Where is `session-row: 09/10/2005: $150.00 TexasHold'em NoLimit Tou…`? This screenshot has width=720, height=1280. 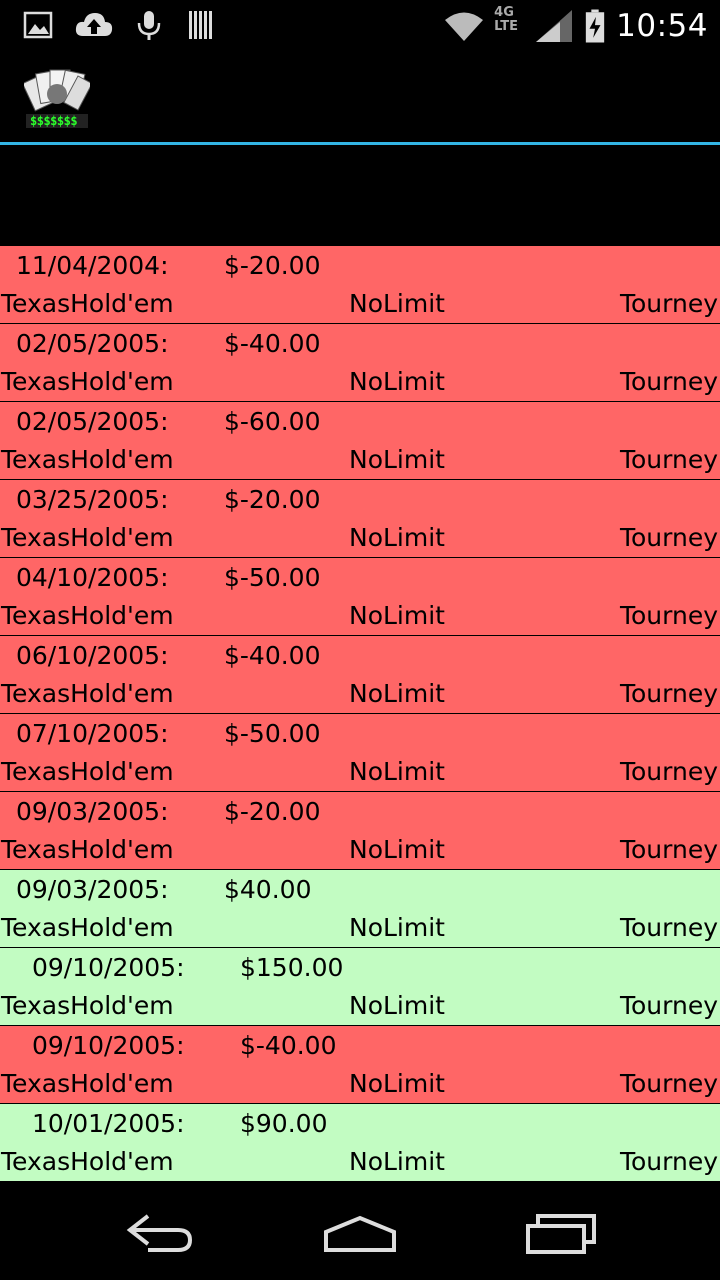 session-row: 09/10/2005: $150.00 TexasHold'em NoLimit Tou… is located at coordinates (360, 986).